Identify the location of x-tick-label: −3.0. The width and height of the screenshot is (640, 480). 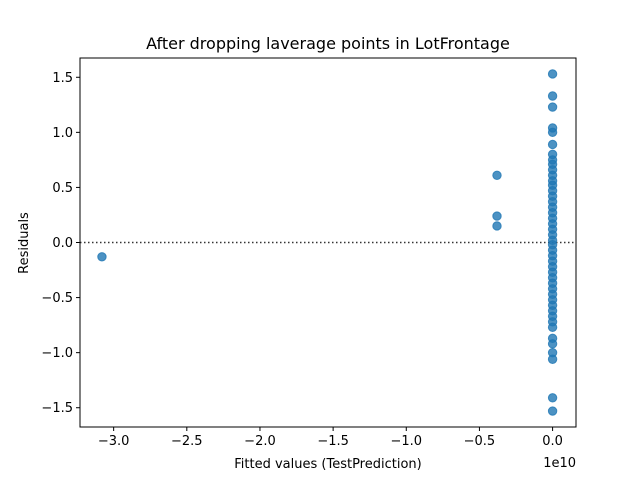
(114, 441).